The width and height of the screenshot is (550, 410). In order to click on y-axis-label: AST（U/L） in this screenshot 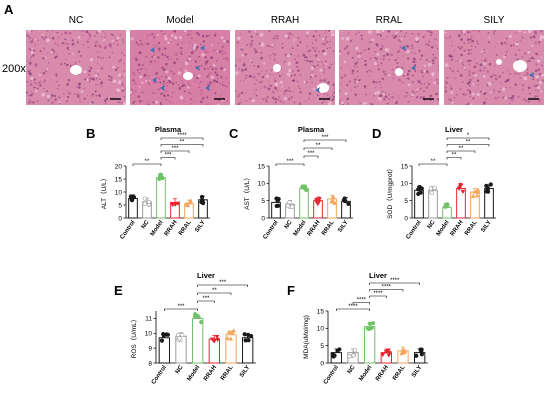, I will do `click(247, 192)`.